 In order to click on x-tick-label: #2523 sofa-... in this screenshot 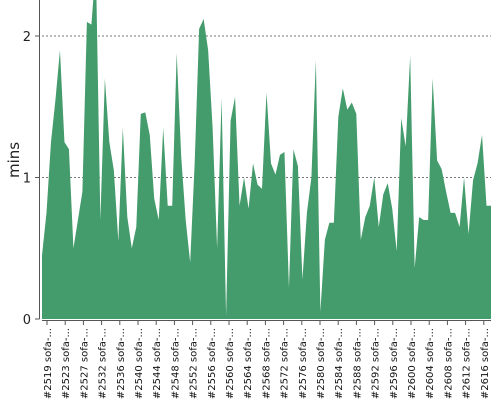, I will do `click(66, 363)`.